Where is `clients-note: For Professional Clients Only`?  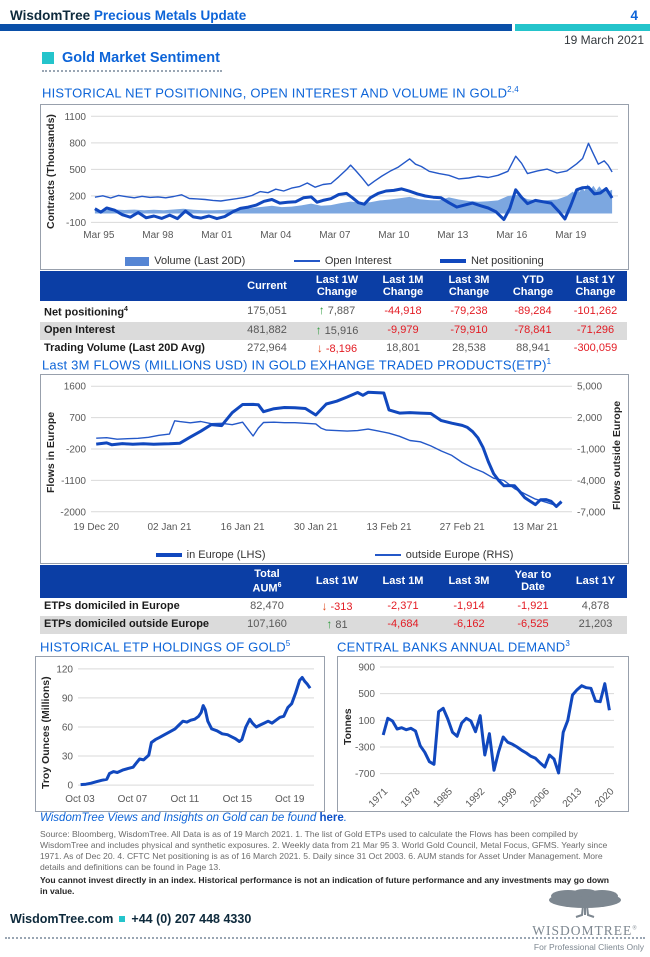
clients-note: For Professional Clients Only is located at coordinates (588, 947).